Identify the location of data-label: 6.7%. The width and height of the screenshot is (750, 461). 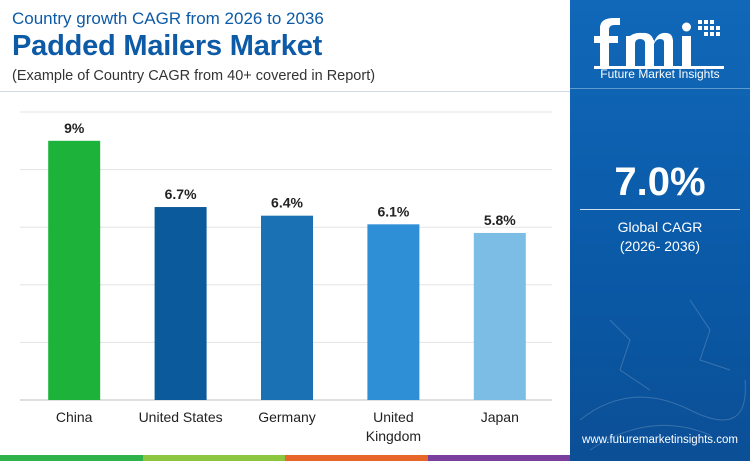
(181, 194).